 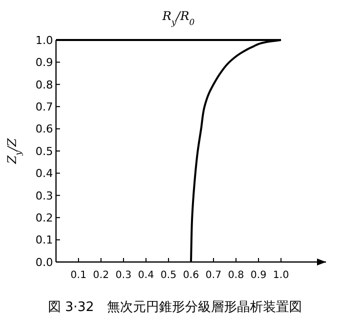 I want to click on y-tick-label: 0.9, so click(x=44, y=63).